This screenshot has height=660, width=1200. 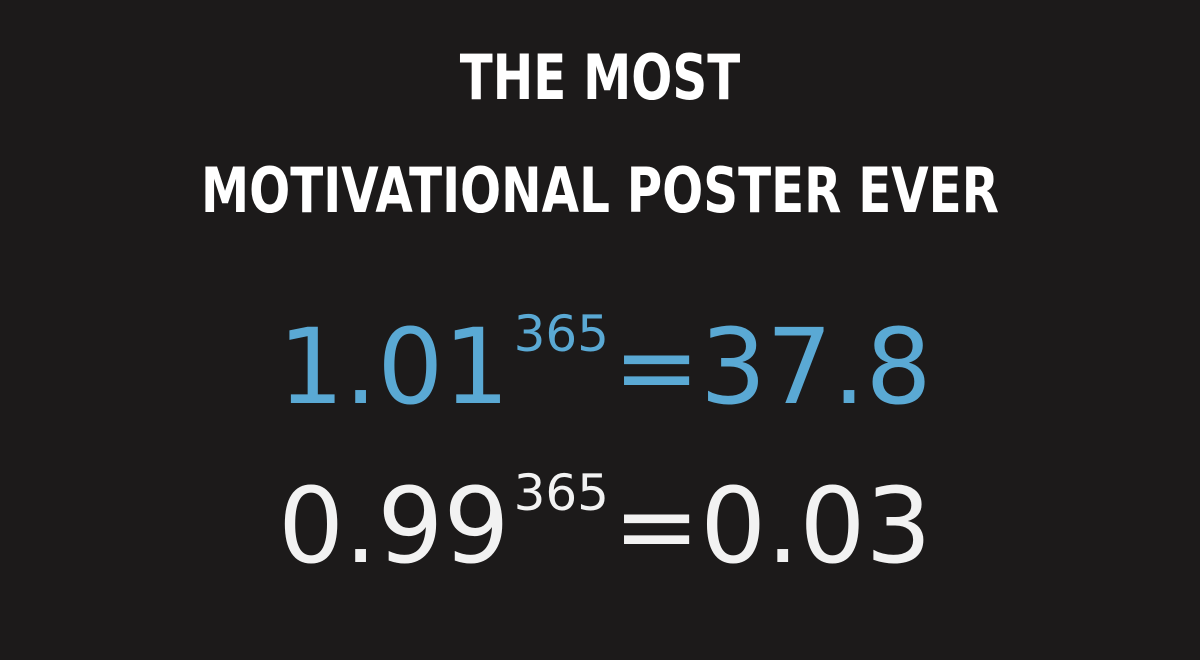 I want to click on poster-title-line-2: MOTIVATIONAL POSTER EVER, so click(x=600, y=190).